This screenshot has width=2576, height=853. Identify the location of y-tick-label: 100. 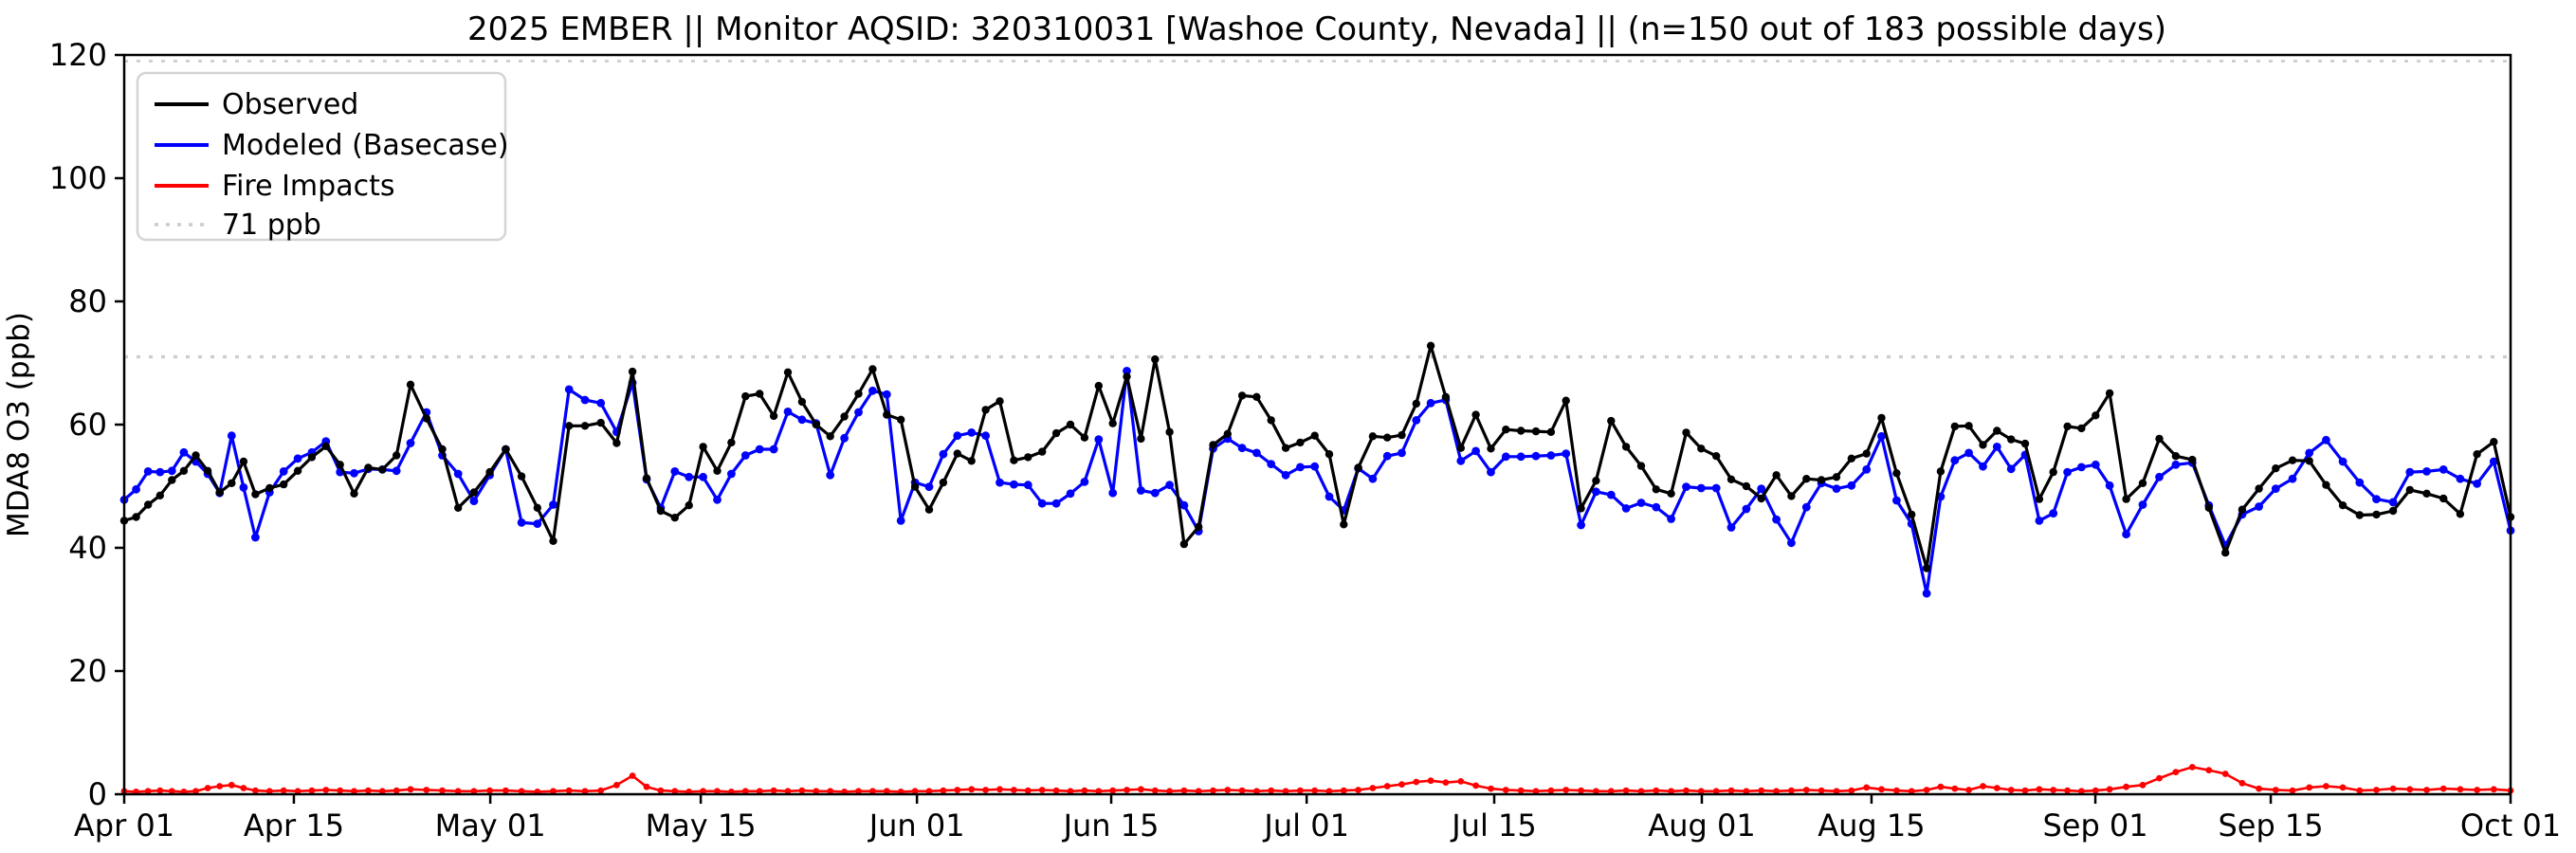
(78, 178).